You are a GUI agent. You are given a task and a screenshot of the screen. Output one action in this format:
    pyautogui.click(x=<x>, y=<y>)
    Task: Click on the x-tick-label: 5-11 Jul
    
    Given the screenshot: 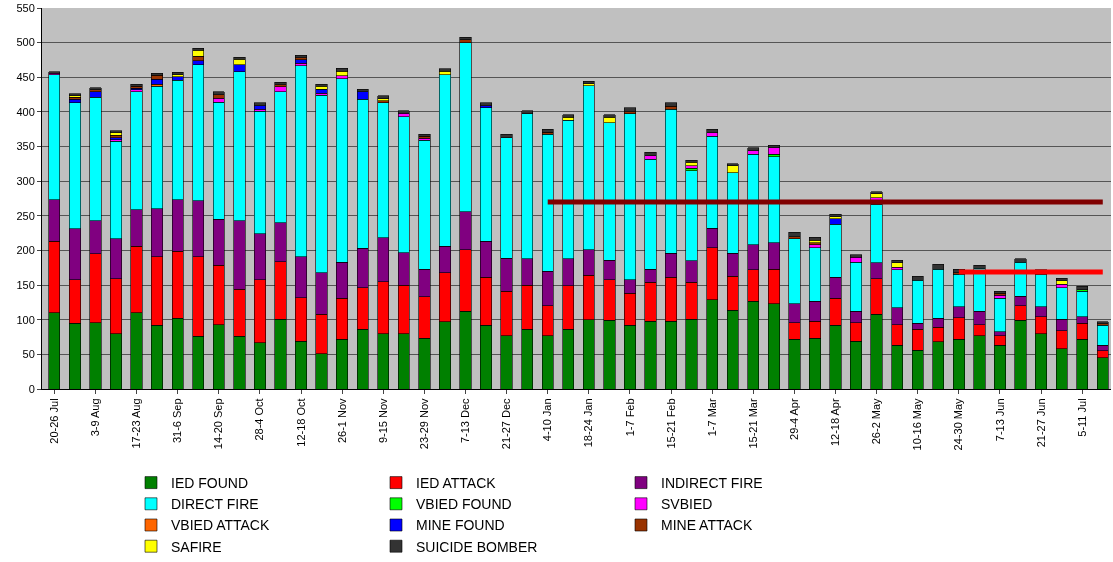 What is the action you would take?
    pyautogui.click(x=1081, y=417)
    